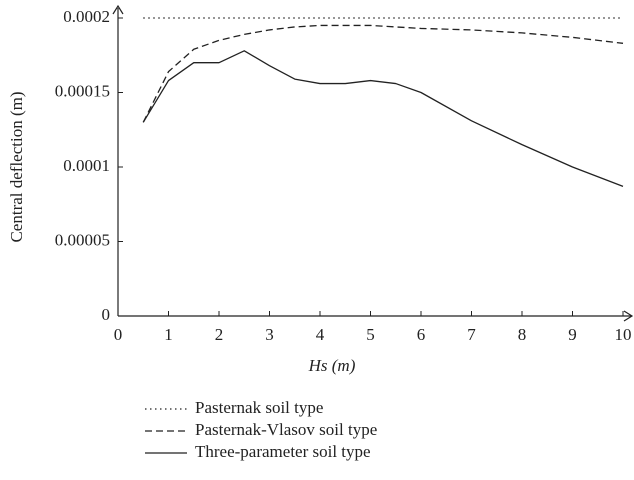  I want to click on y-tick-label: 0.00015, so click(82, 90).